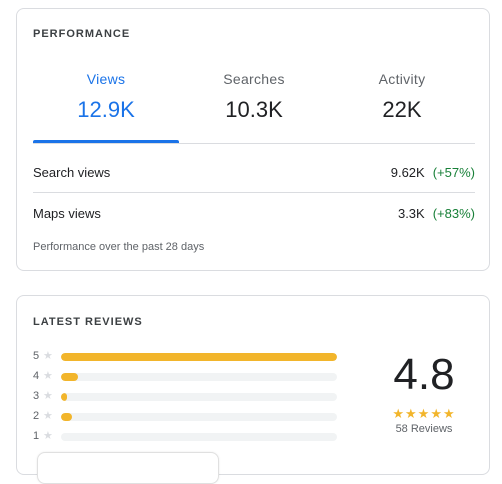 This screenshot has height=484, width=502. Describe the element at coordinates (411, 213) in the screenshot. I see `stat-value: 3.3K` at that location.